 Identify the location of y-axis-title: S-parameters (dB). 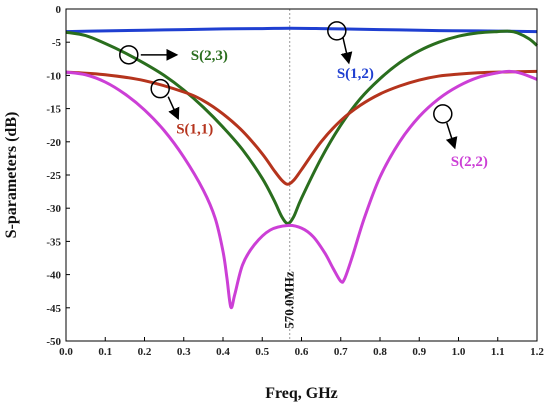
(11, 175).